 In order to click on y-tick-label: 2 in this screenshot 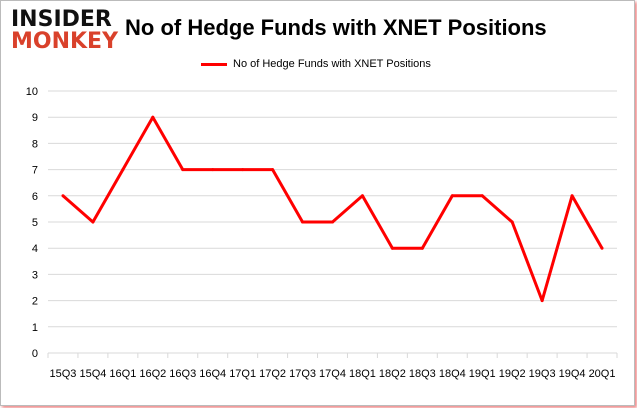, I will do `click(35, 302)`.